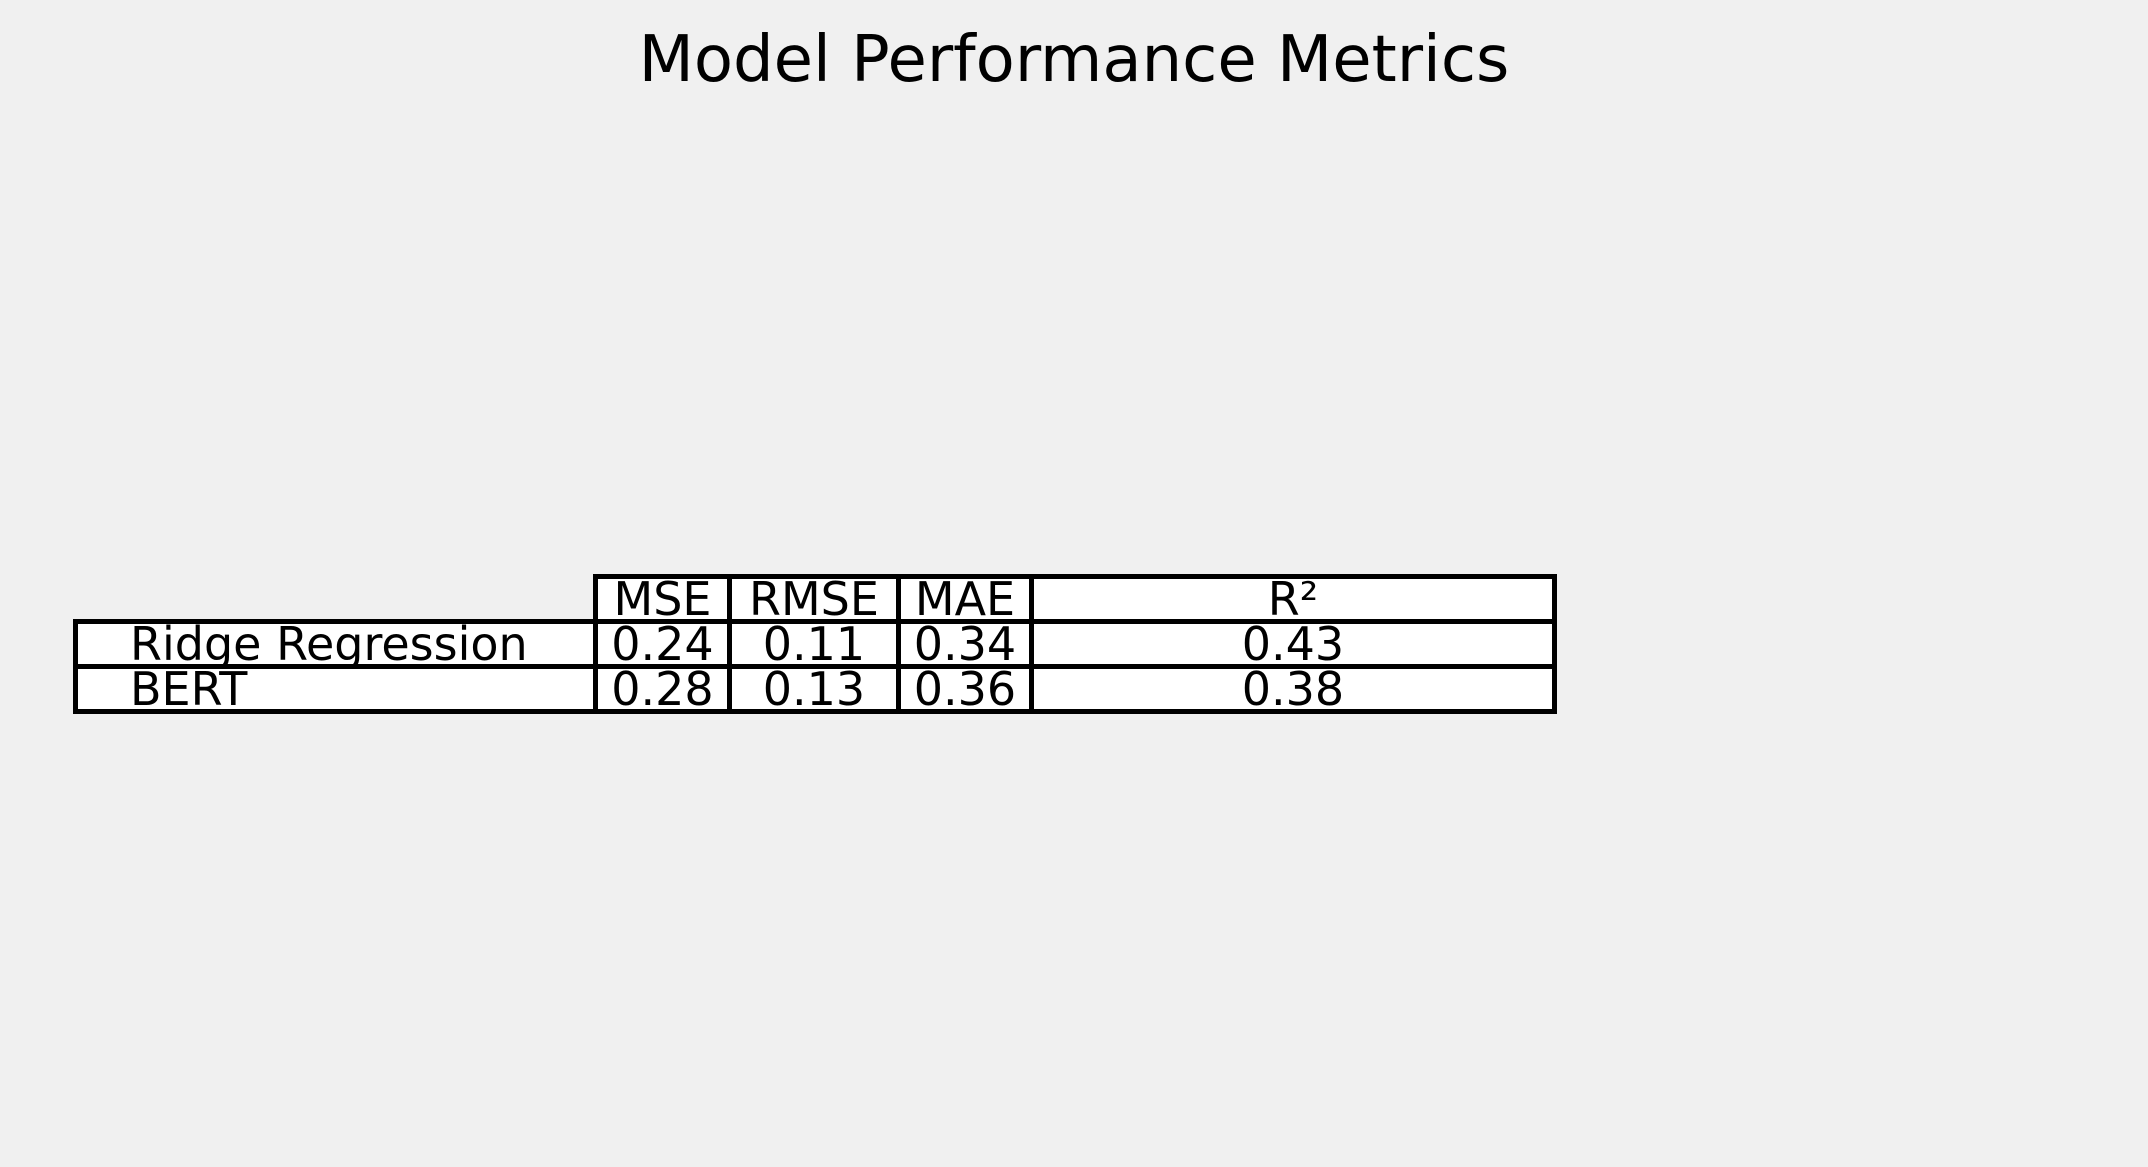  I want to click on cell-bert-mae: 0.36, so click(965, 689).